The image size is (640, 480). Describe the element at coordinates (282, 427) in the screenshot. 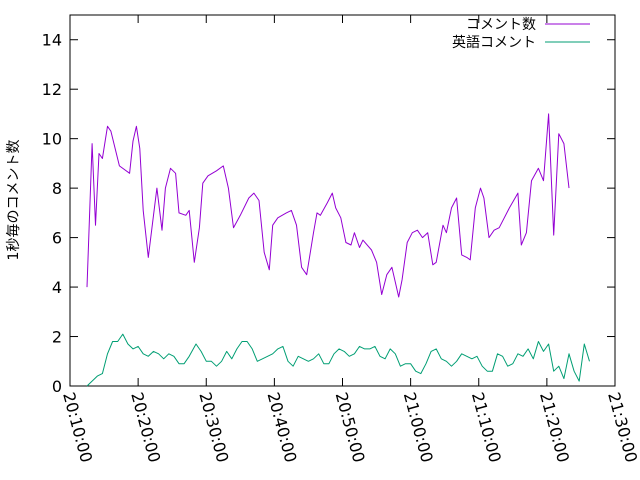

I see `x-tick-label: 20:40:00` at that location.